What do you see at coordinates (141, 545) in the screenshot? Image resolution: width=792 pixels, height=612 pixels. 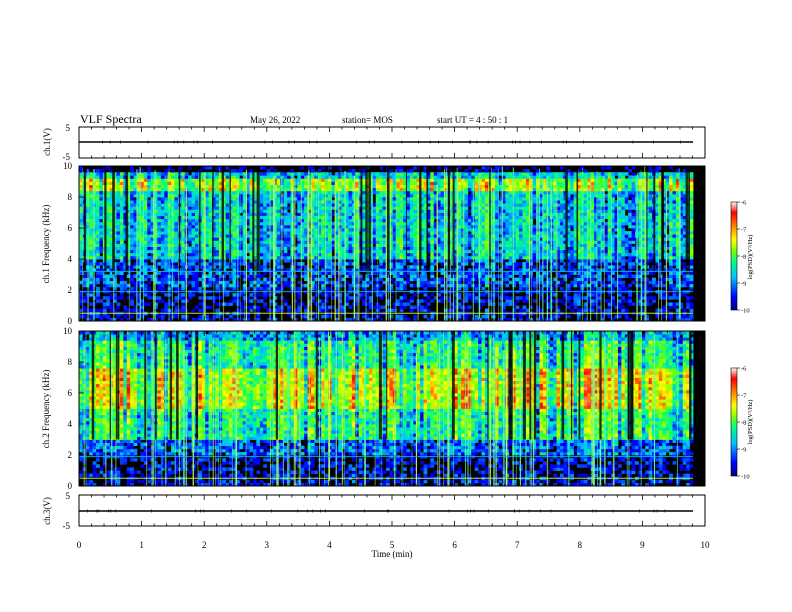 I see `x-tick-label: 1` at bounding box center [141, 545].